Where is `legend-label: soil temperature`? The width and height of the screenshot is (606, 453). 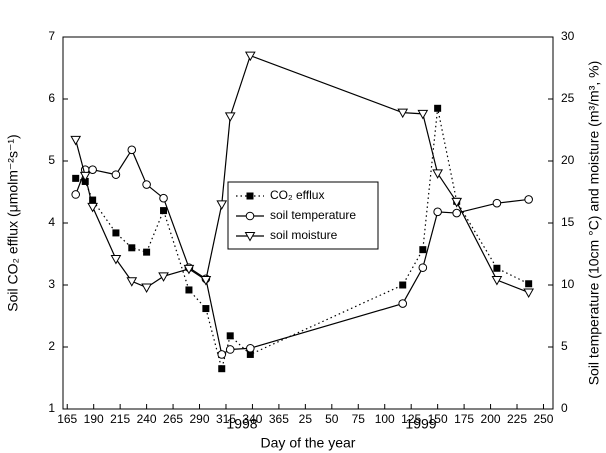 legend-label: soil temperature is located at coordinates (313, 215).